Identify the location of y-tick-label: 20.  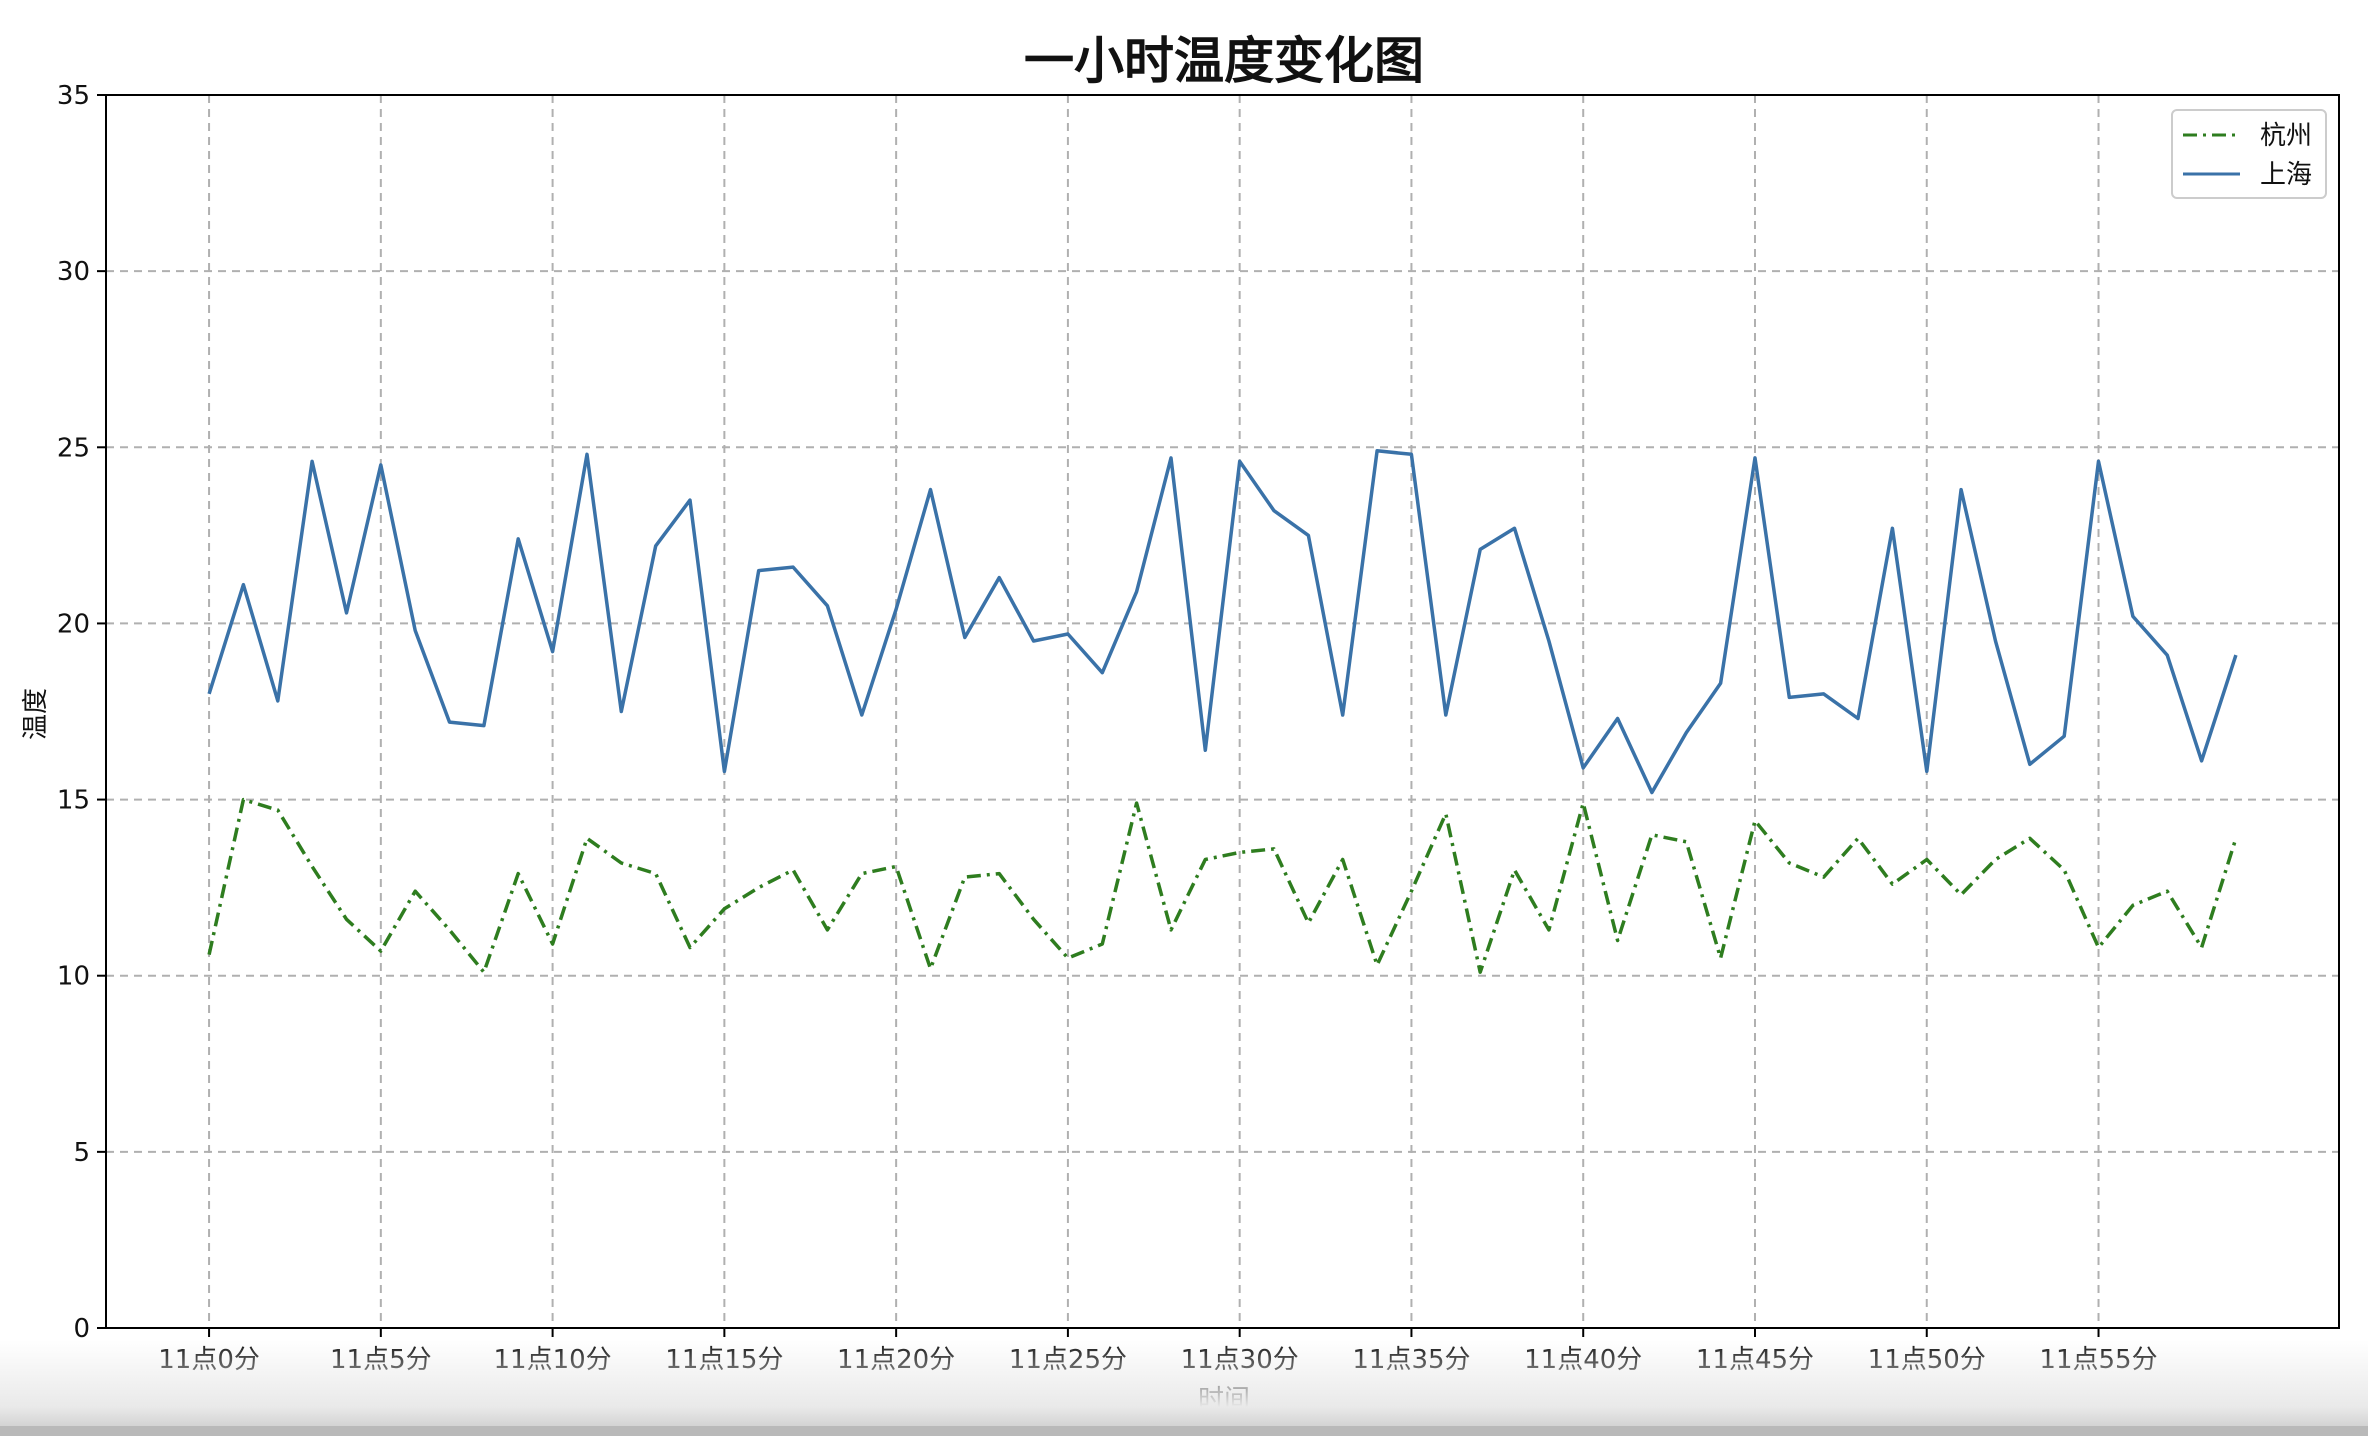
(73, 624).